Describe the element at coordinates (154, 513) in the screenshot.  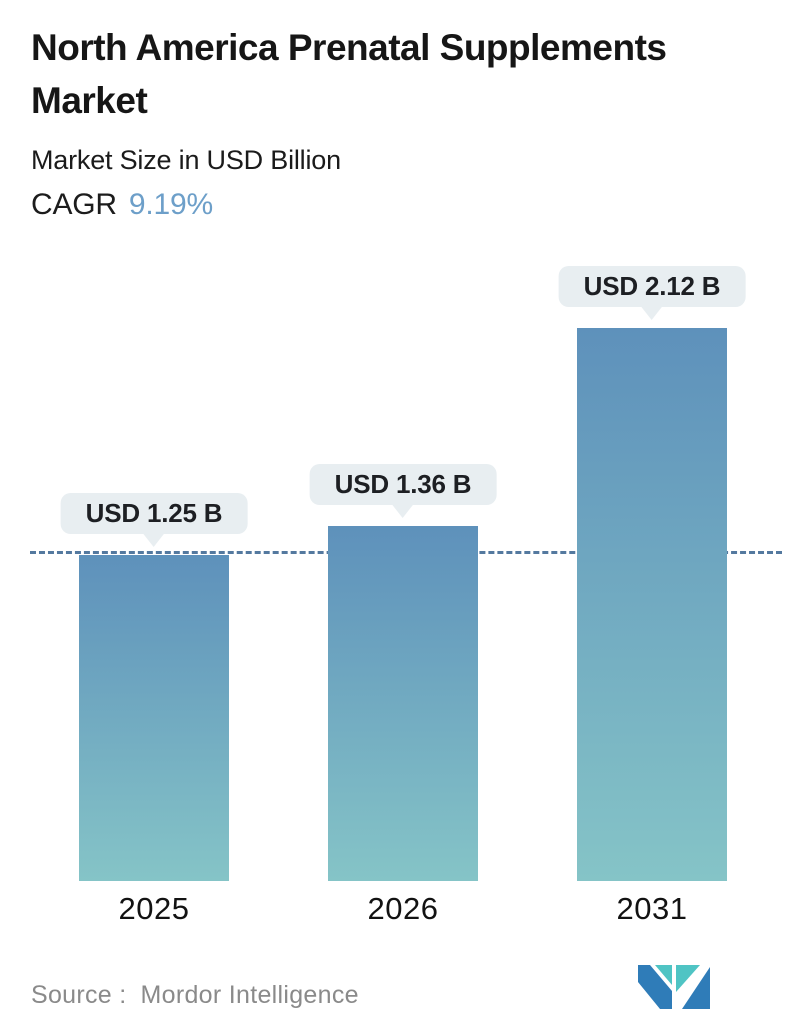
I see `value-bubble-2025: USD 1.25 B` at that location.